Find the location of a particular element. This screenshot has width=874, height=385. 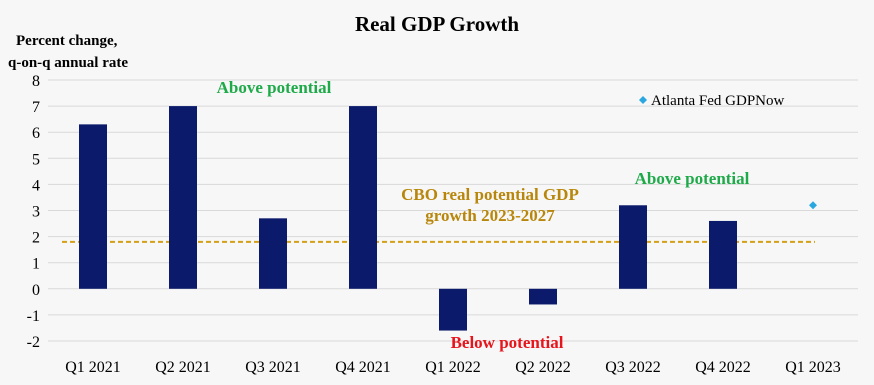

annotation-above-potential-1: Above potential is located at coordinates (274, 87).